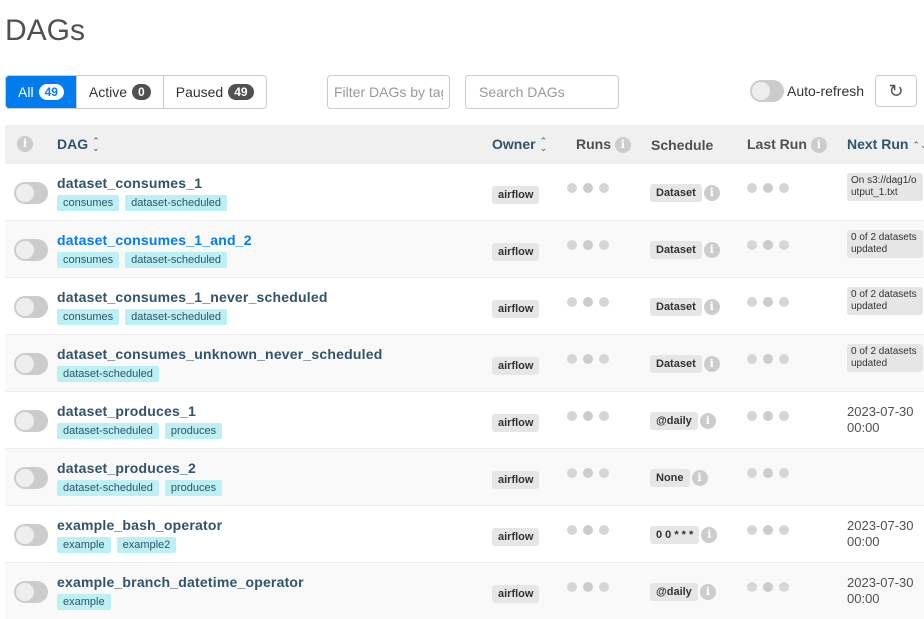  Describe the element at coordinates (120, 92) in the screenshot. I see `filter-active-button: Active 0` at that location.